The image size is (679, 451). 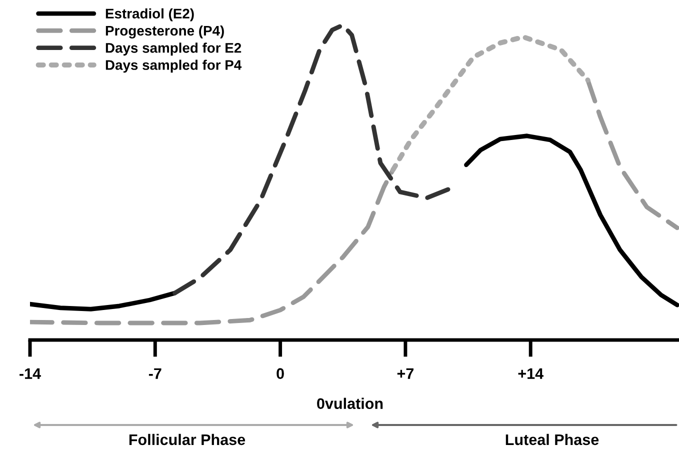 What do you see at coordinates (150, 15) in the screenshot?
I see `legend-label: Estradiol (E2)` at bounding box center [150, 15].